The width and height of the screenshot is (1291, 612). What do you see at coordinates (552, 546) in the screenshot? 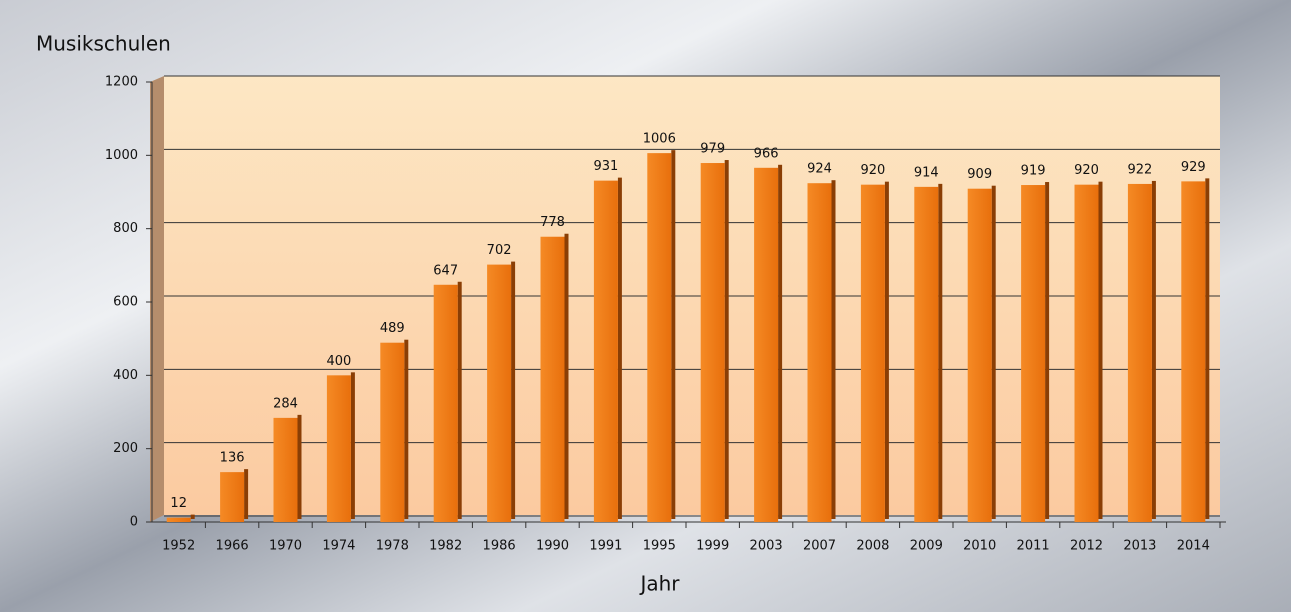
I see `x-tick-label: 1990` at bounding box center [552, 546].